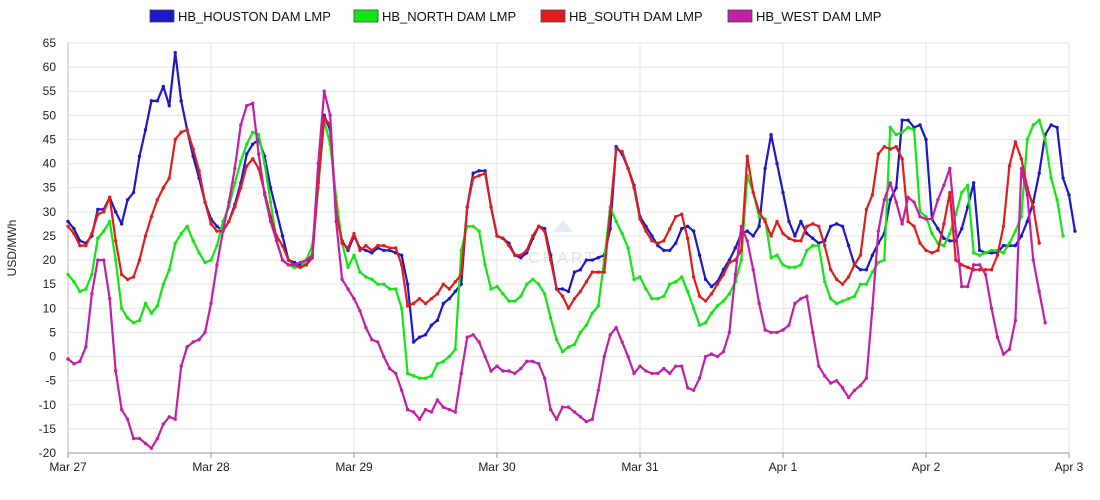  I want to click on x-tick-label: Mar 31, so click(640, 467).